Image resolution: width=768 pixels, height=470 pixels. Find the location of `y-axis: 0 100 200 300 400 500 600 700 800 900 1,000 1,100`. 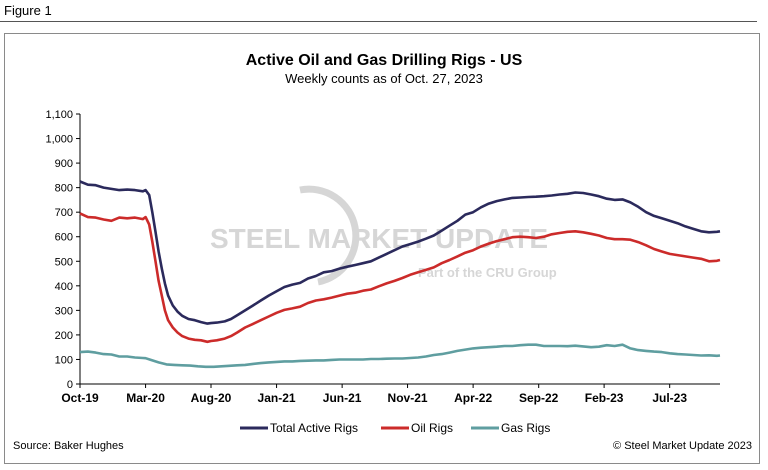

y-axis: 0 100 200 300 400 500 600 700 800 900 1,000 1,100 is located at coordinates (63, 250).